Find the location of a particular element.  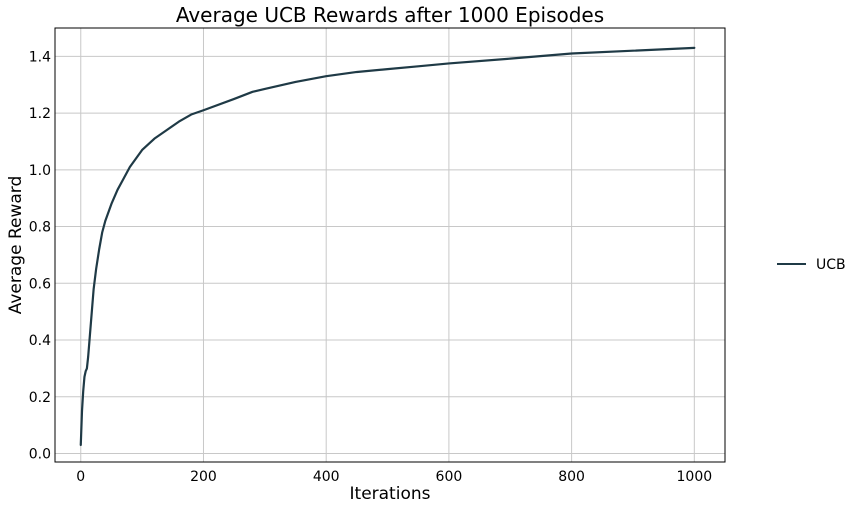

chart-title: Average UCB Rewards after 1000 Episodes is located at coordinates (390, 15).